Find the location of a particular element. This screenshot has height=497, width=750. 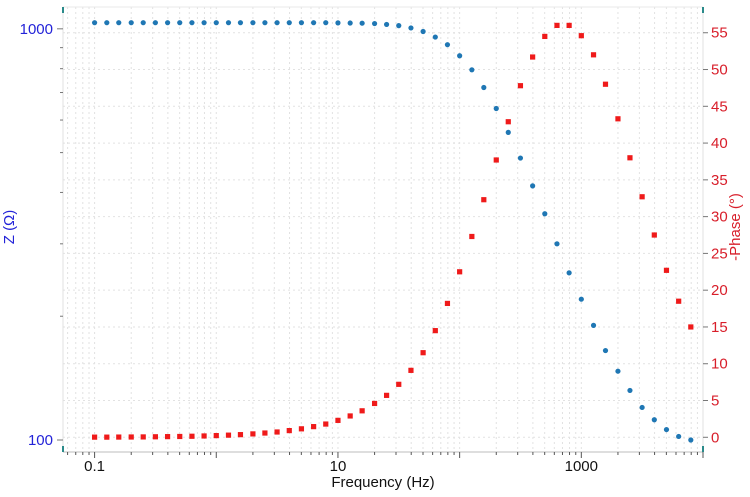

x-tick-label: 10 is located at coordinates (338, 466).